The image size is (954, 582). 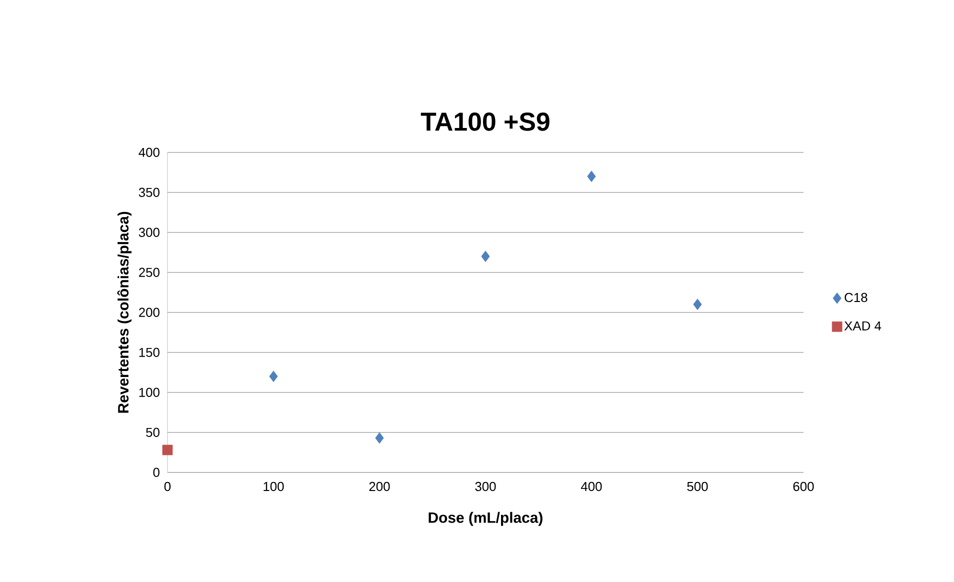 I want to click on y-tick-label: 100, so click(x=149, y=392).